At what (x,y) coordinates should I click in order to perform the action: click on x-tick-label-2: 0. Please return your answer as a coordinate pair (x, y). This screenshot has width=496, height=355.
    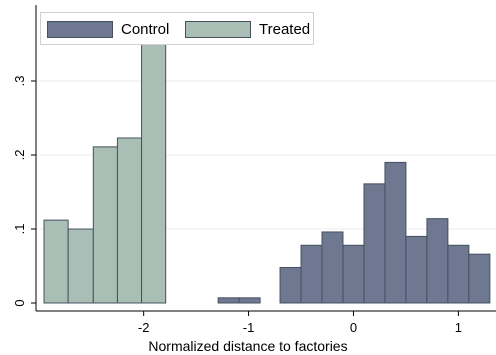
    Looking at the image, I should click on (353, 327).